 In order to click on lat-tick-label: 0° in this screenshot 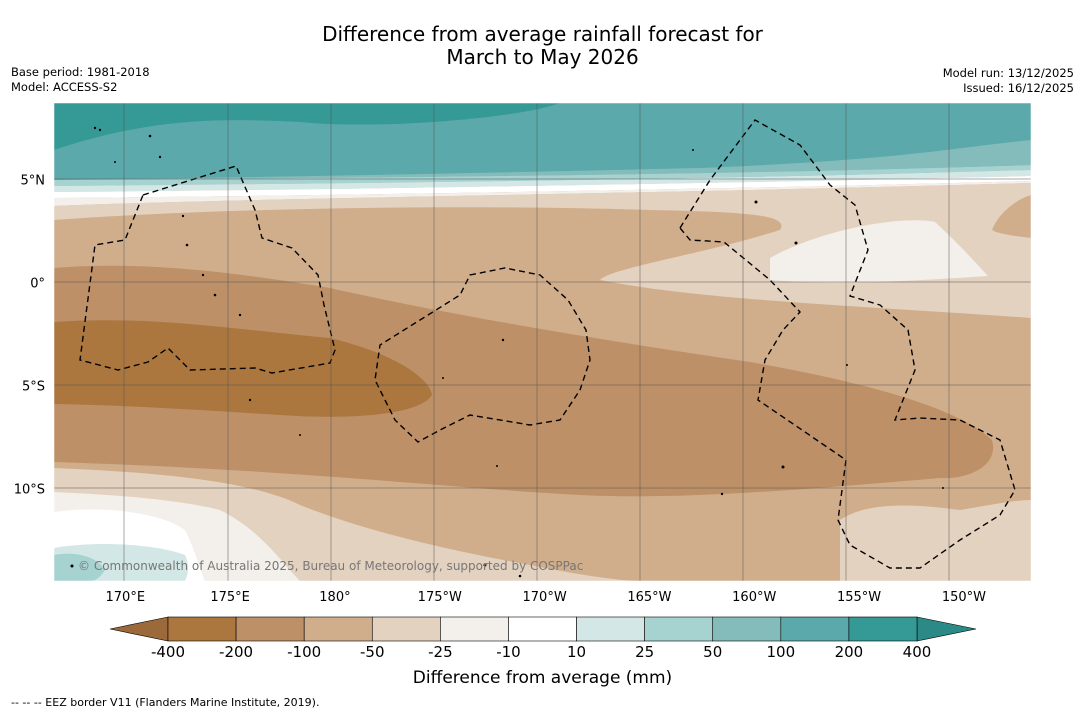, I will do `click(37, 284)`.